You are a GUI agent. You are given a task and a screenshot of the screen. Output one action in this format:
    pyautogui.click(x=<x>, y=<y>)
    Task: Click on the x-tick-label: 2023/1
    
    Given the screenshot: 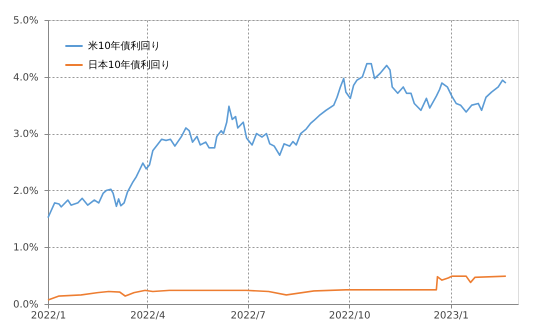 What is the action you would take?
    pyautogui.click(x=451, y=316)
    